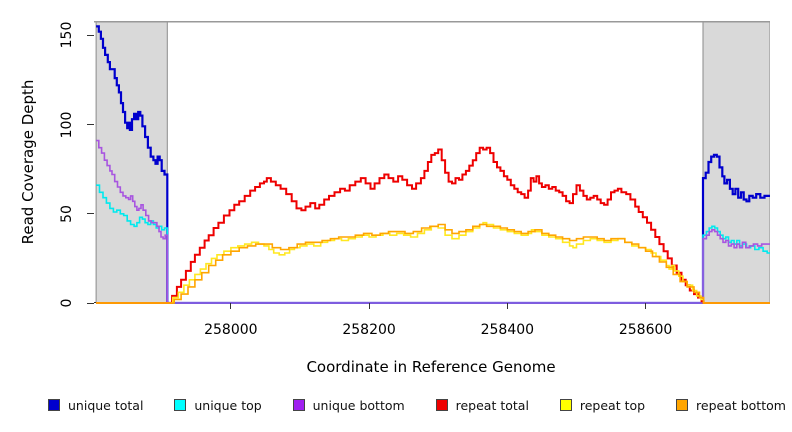 The height and width of the screenshot is (432, 792). I want to click on legend-item-repeat-bottom: repeat bottom, so click(731, 405).